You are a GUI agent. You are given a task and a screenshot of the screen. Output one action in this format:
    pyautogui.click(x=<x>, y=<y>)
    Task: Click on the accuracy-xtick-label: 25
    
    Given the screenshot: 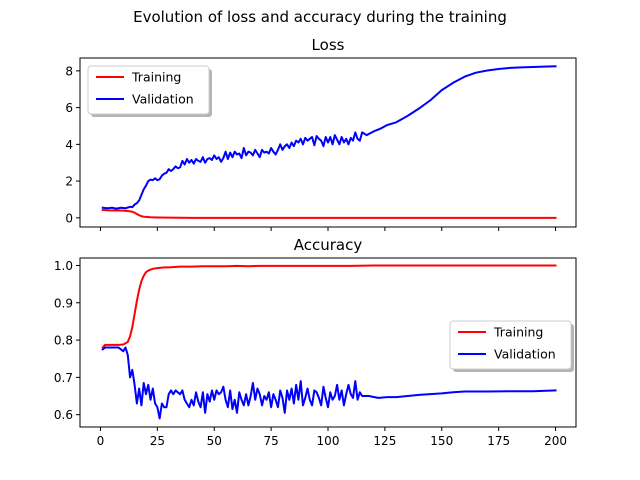 What is the action you would take?
    pyautogui.click(x=157, y=441)
    